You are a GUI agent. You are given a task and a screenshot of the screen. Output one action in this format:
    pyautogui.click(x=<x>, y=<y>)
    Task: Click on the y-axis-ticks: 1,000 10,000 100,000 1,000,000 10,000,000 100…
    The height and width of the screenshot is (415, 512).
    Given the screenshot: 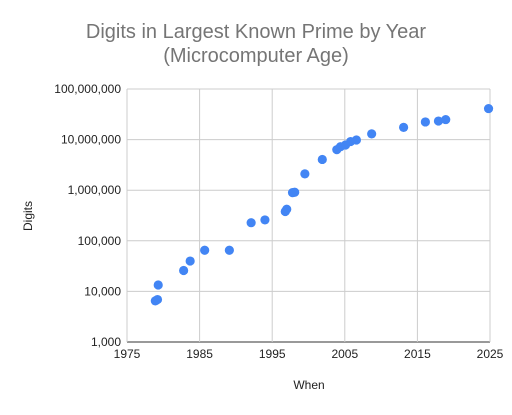 What is the action you would take?
    pyautogui.click(x=87, y=215)
    